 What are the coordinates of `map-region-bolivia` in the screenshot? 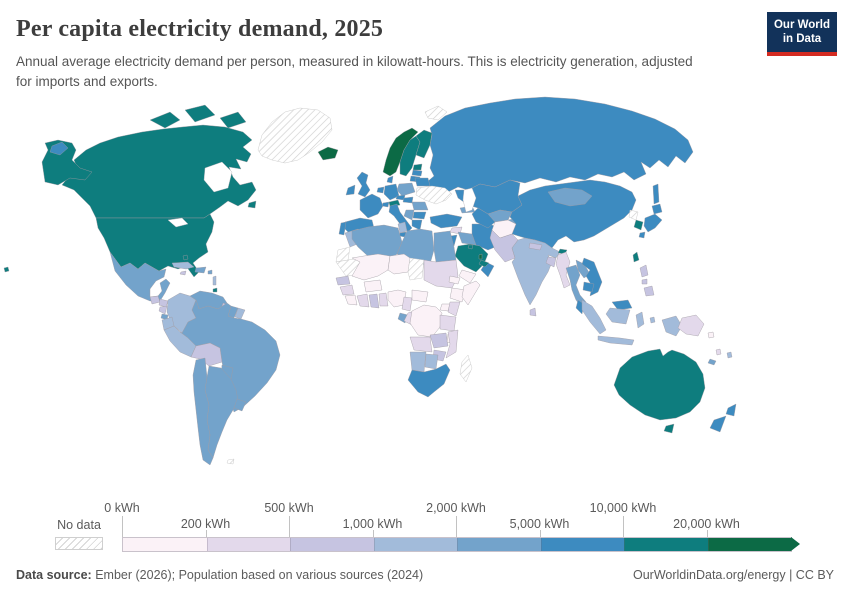 It's located at (206, 354).